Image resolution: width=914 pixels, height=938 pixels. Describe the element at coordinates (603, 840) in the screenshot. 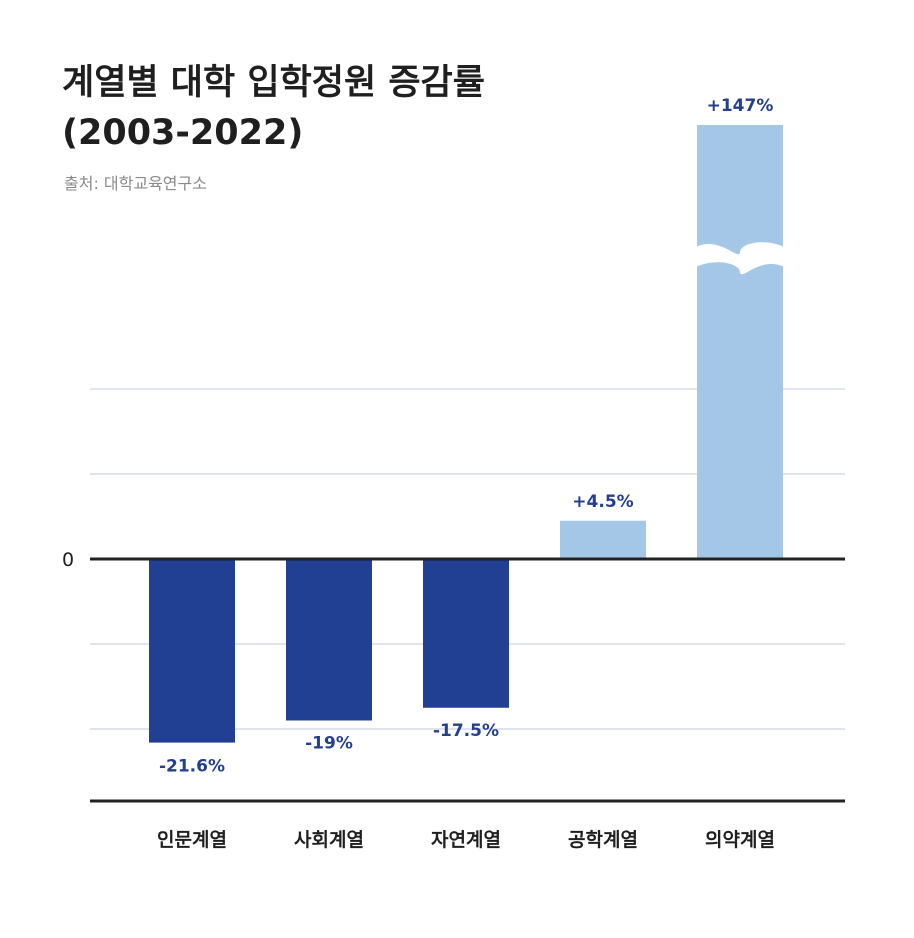

I see `category-label-3: 공학계열` at that location.